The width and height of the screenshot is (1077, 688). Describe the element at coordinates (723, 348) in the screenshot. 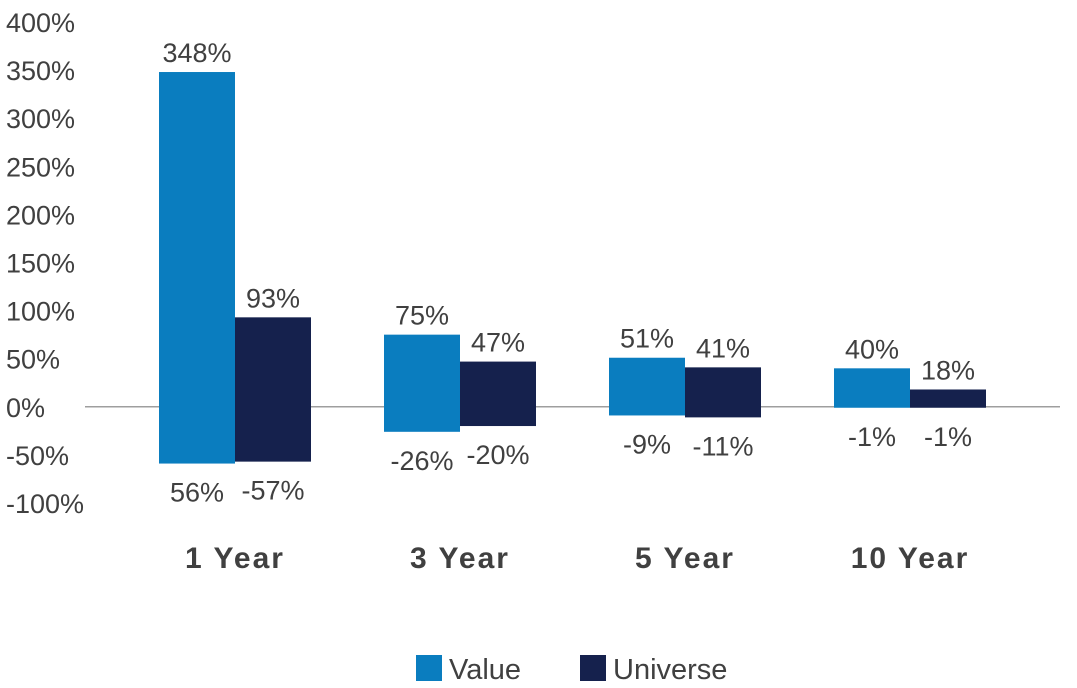

I see `data-label-high: 41%` at that location.